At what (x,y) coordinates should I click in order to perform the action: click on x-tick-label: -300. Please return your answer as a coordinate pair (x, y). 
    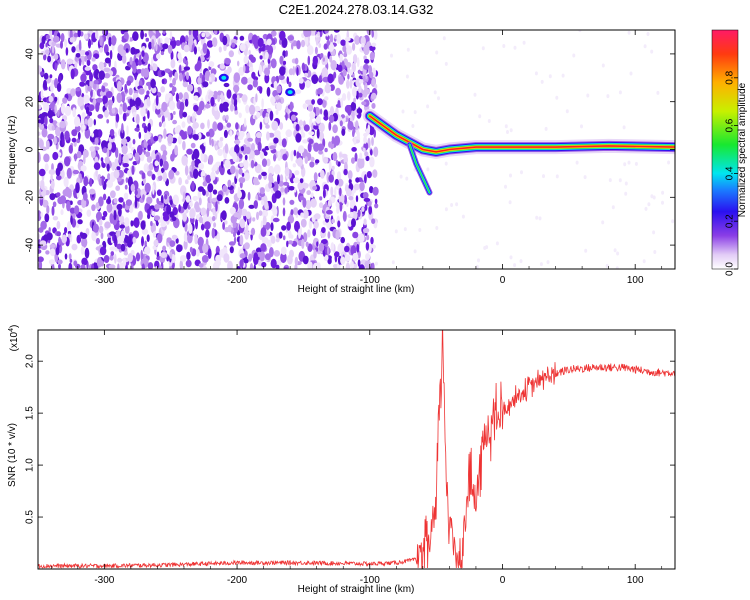
    Looking at the image, I should click on (104, 580).